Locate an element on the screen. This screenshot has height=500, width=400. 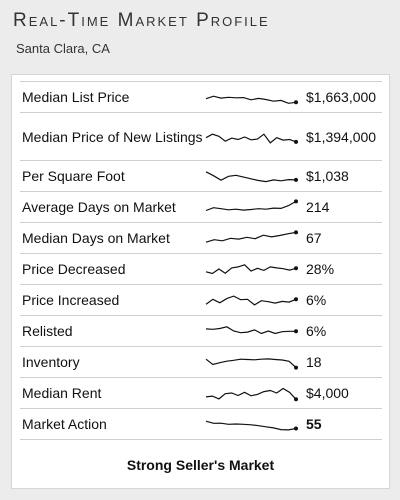
metric-label: Price Decreased is located at coordinates (112, 269).